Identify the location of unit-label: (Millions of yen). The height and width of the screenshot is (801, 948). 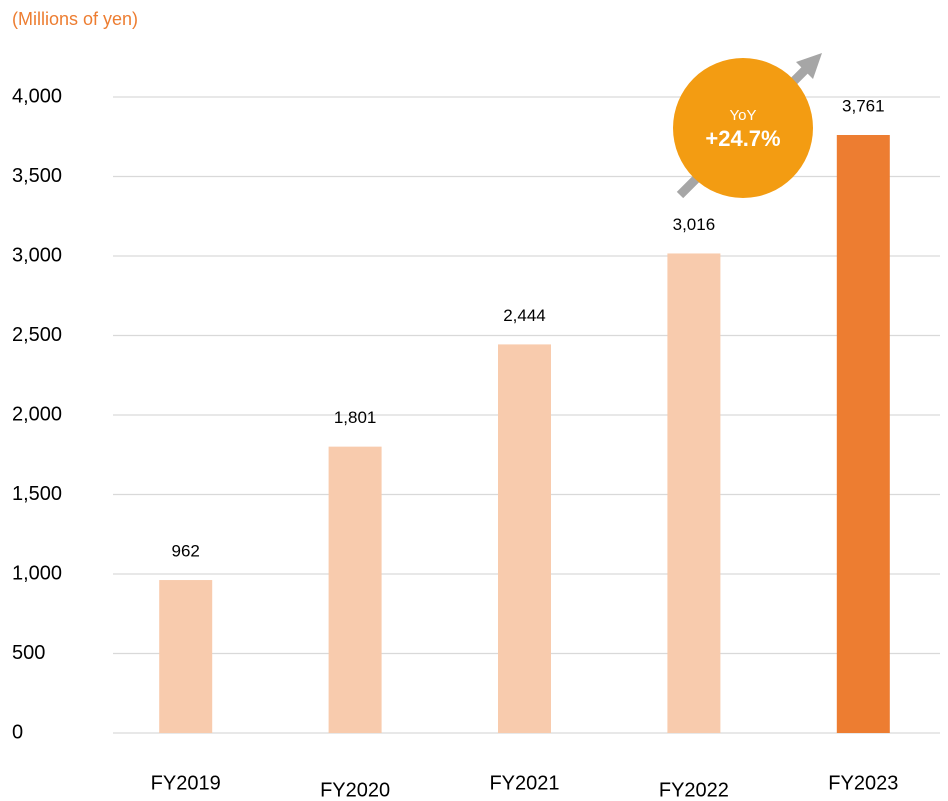
(75, 19).